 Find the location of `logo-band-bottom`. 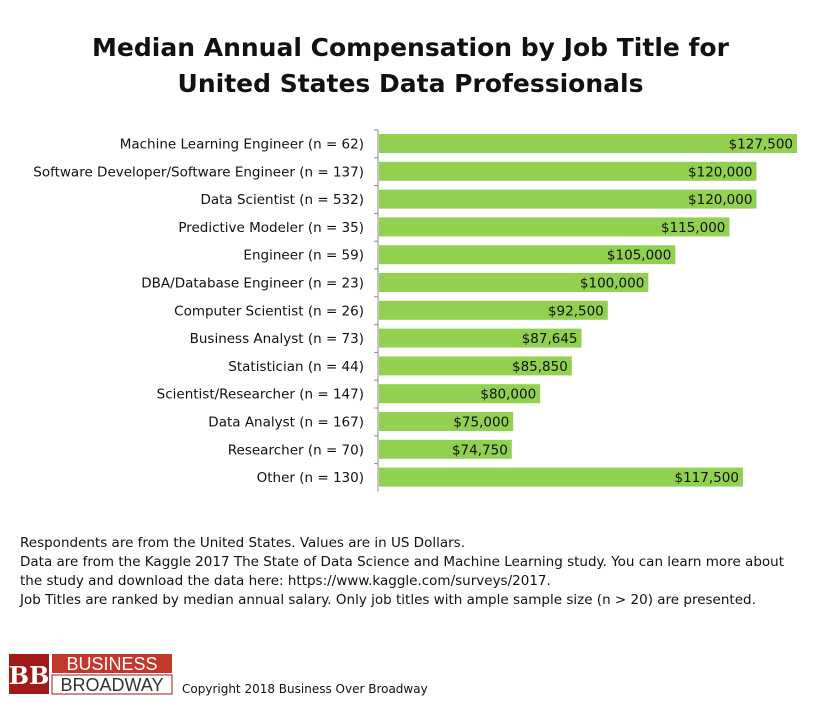

logo-band-bottom is located at coordinates (112, 684).